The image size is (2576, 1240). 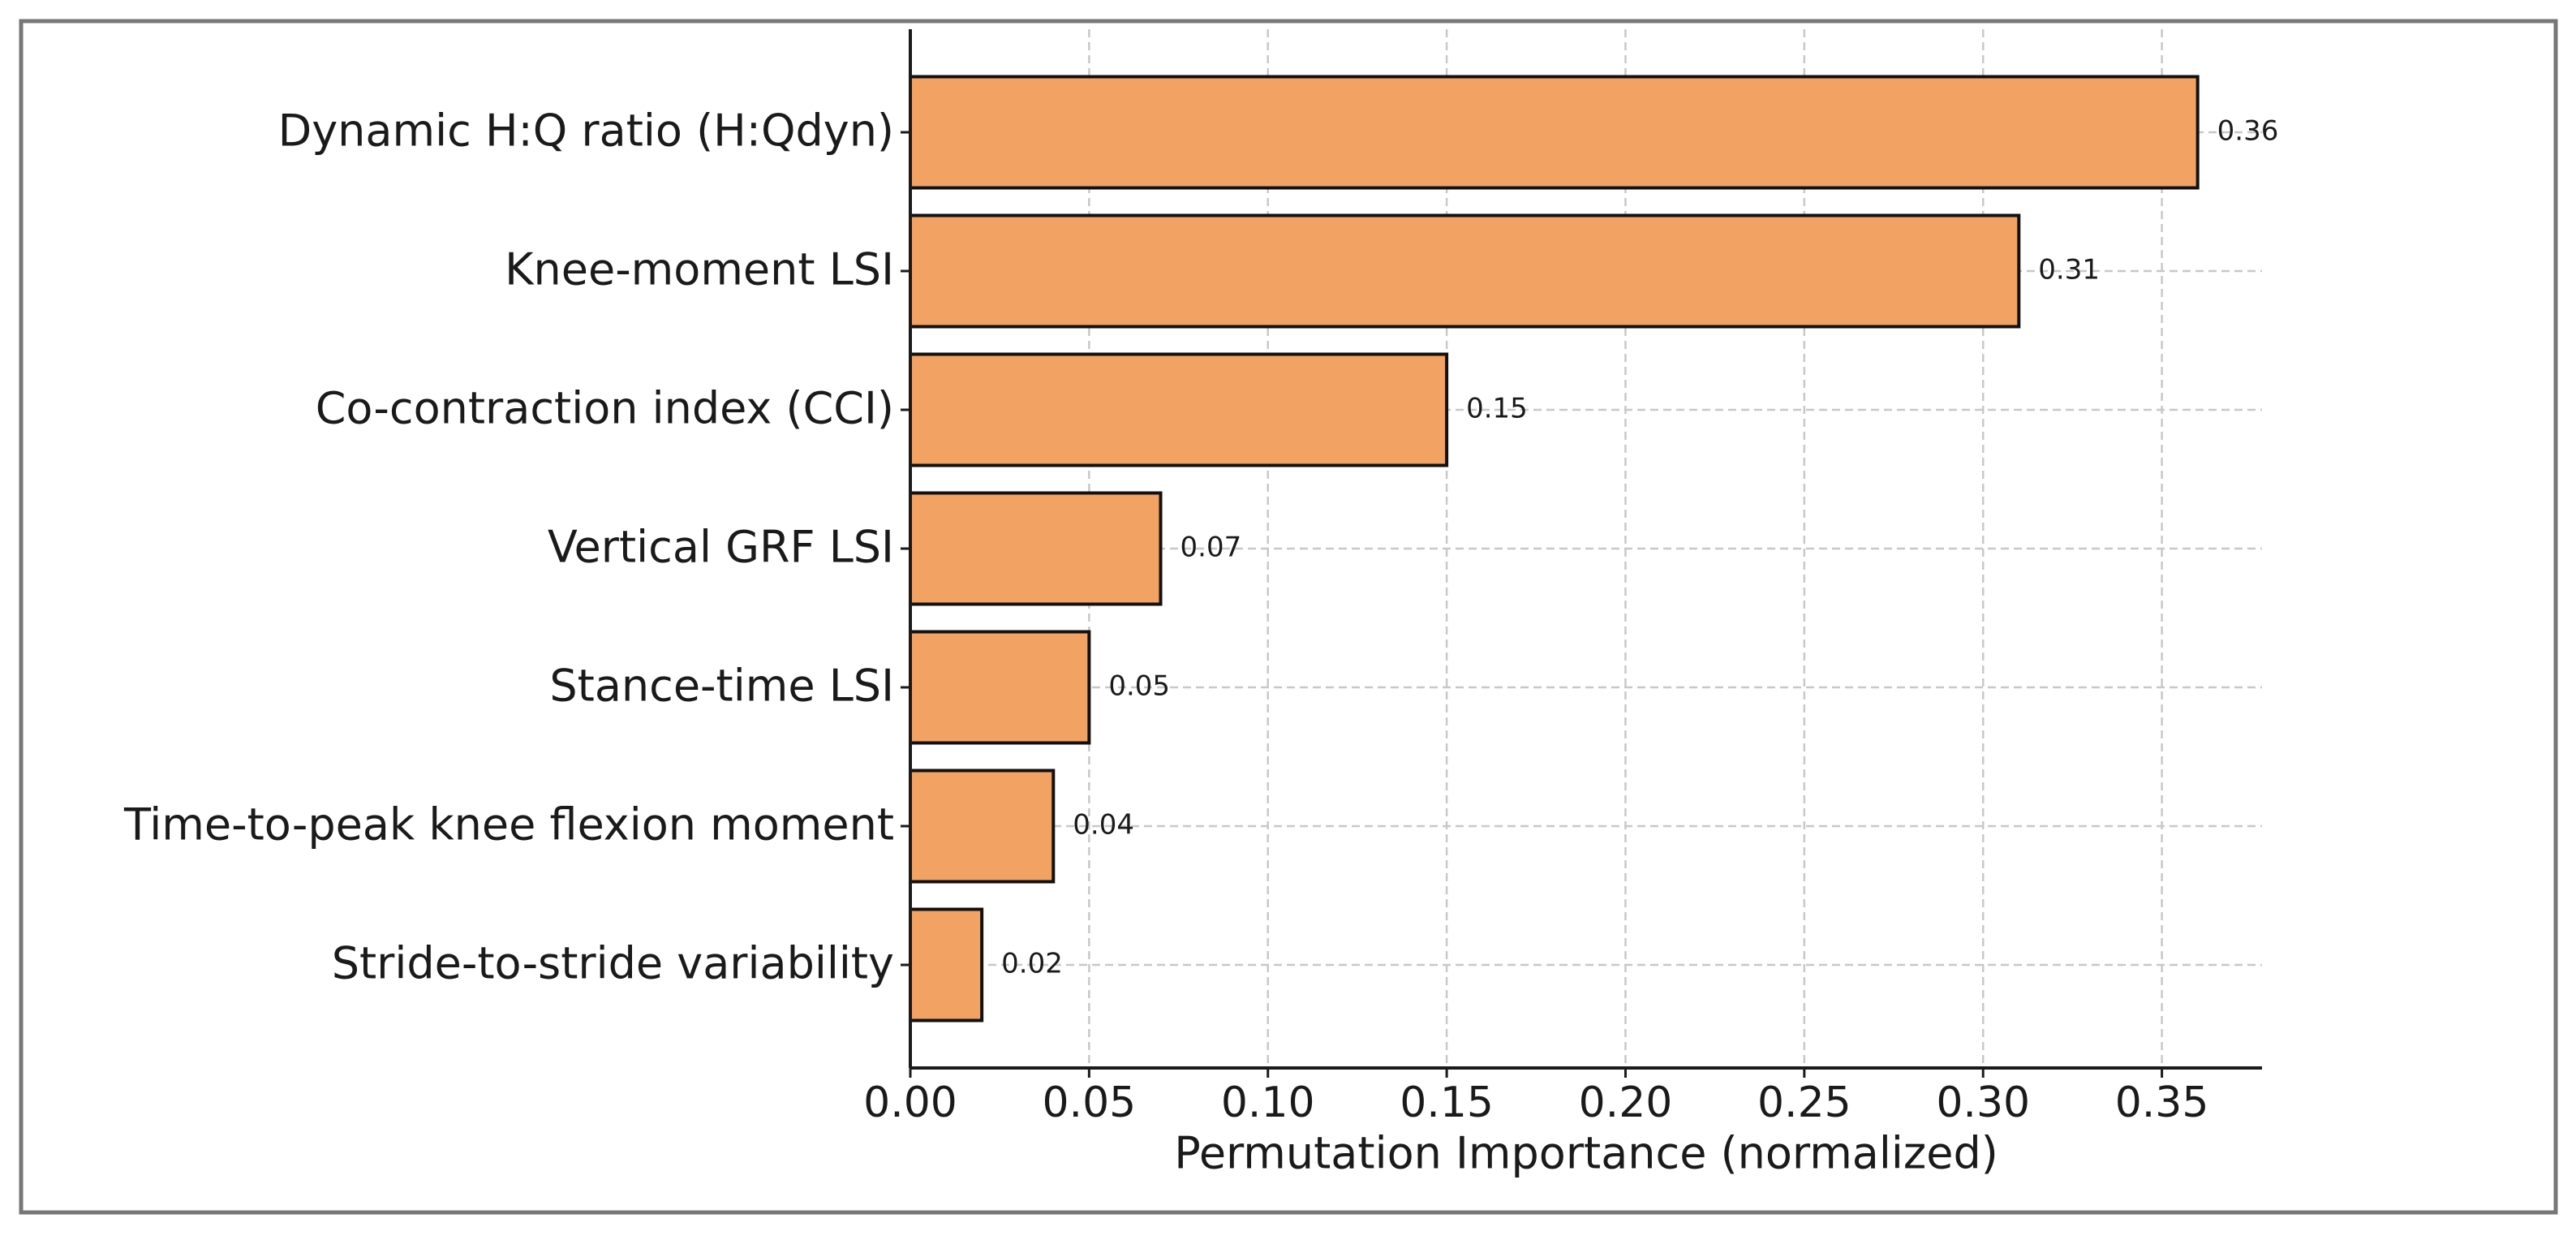 I want to click on y-tick-label: Dynamic H:Q ratio (H:Qdyn), so click(x=586, y=131).